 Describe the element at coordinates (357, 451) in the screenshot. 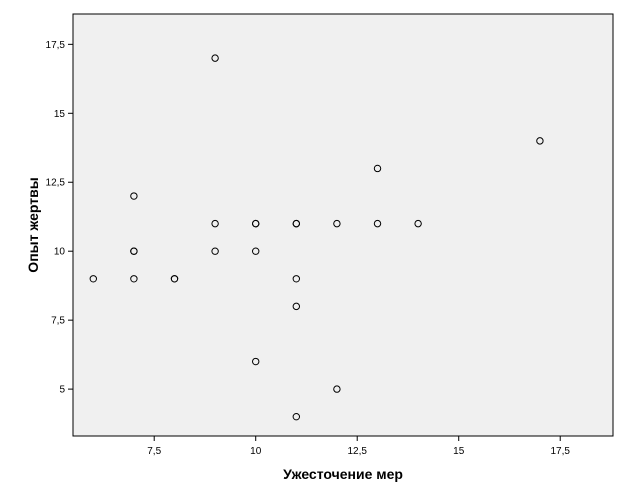

I see `x-tick-label: 12,5` at that location.